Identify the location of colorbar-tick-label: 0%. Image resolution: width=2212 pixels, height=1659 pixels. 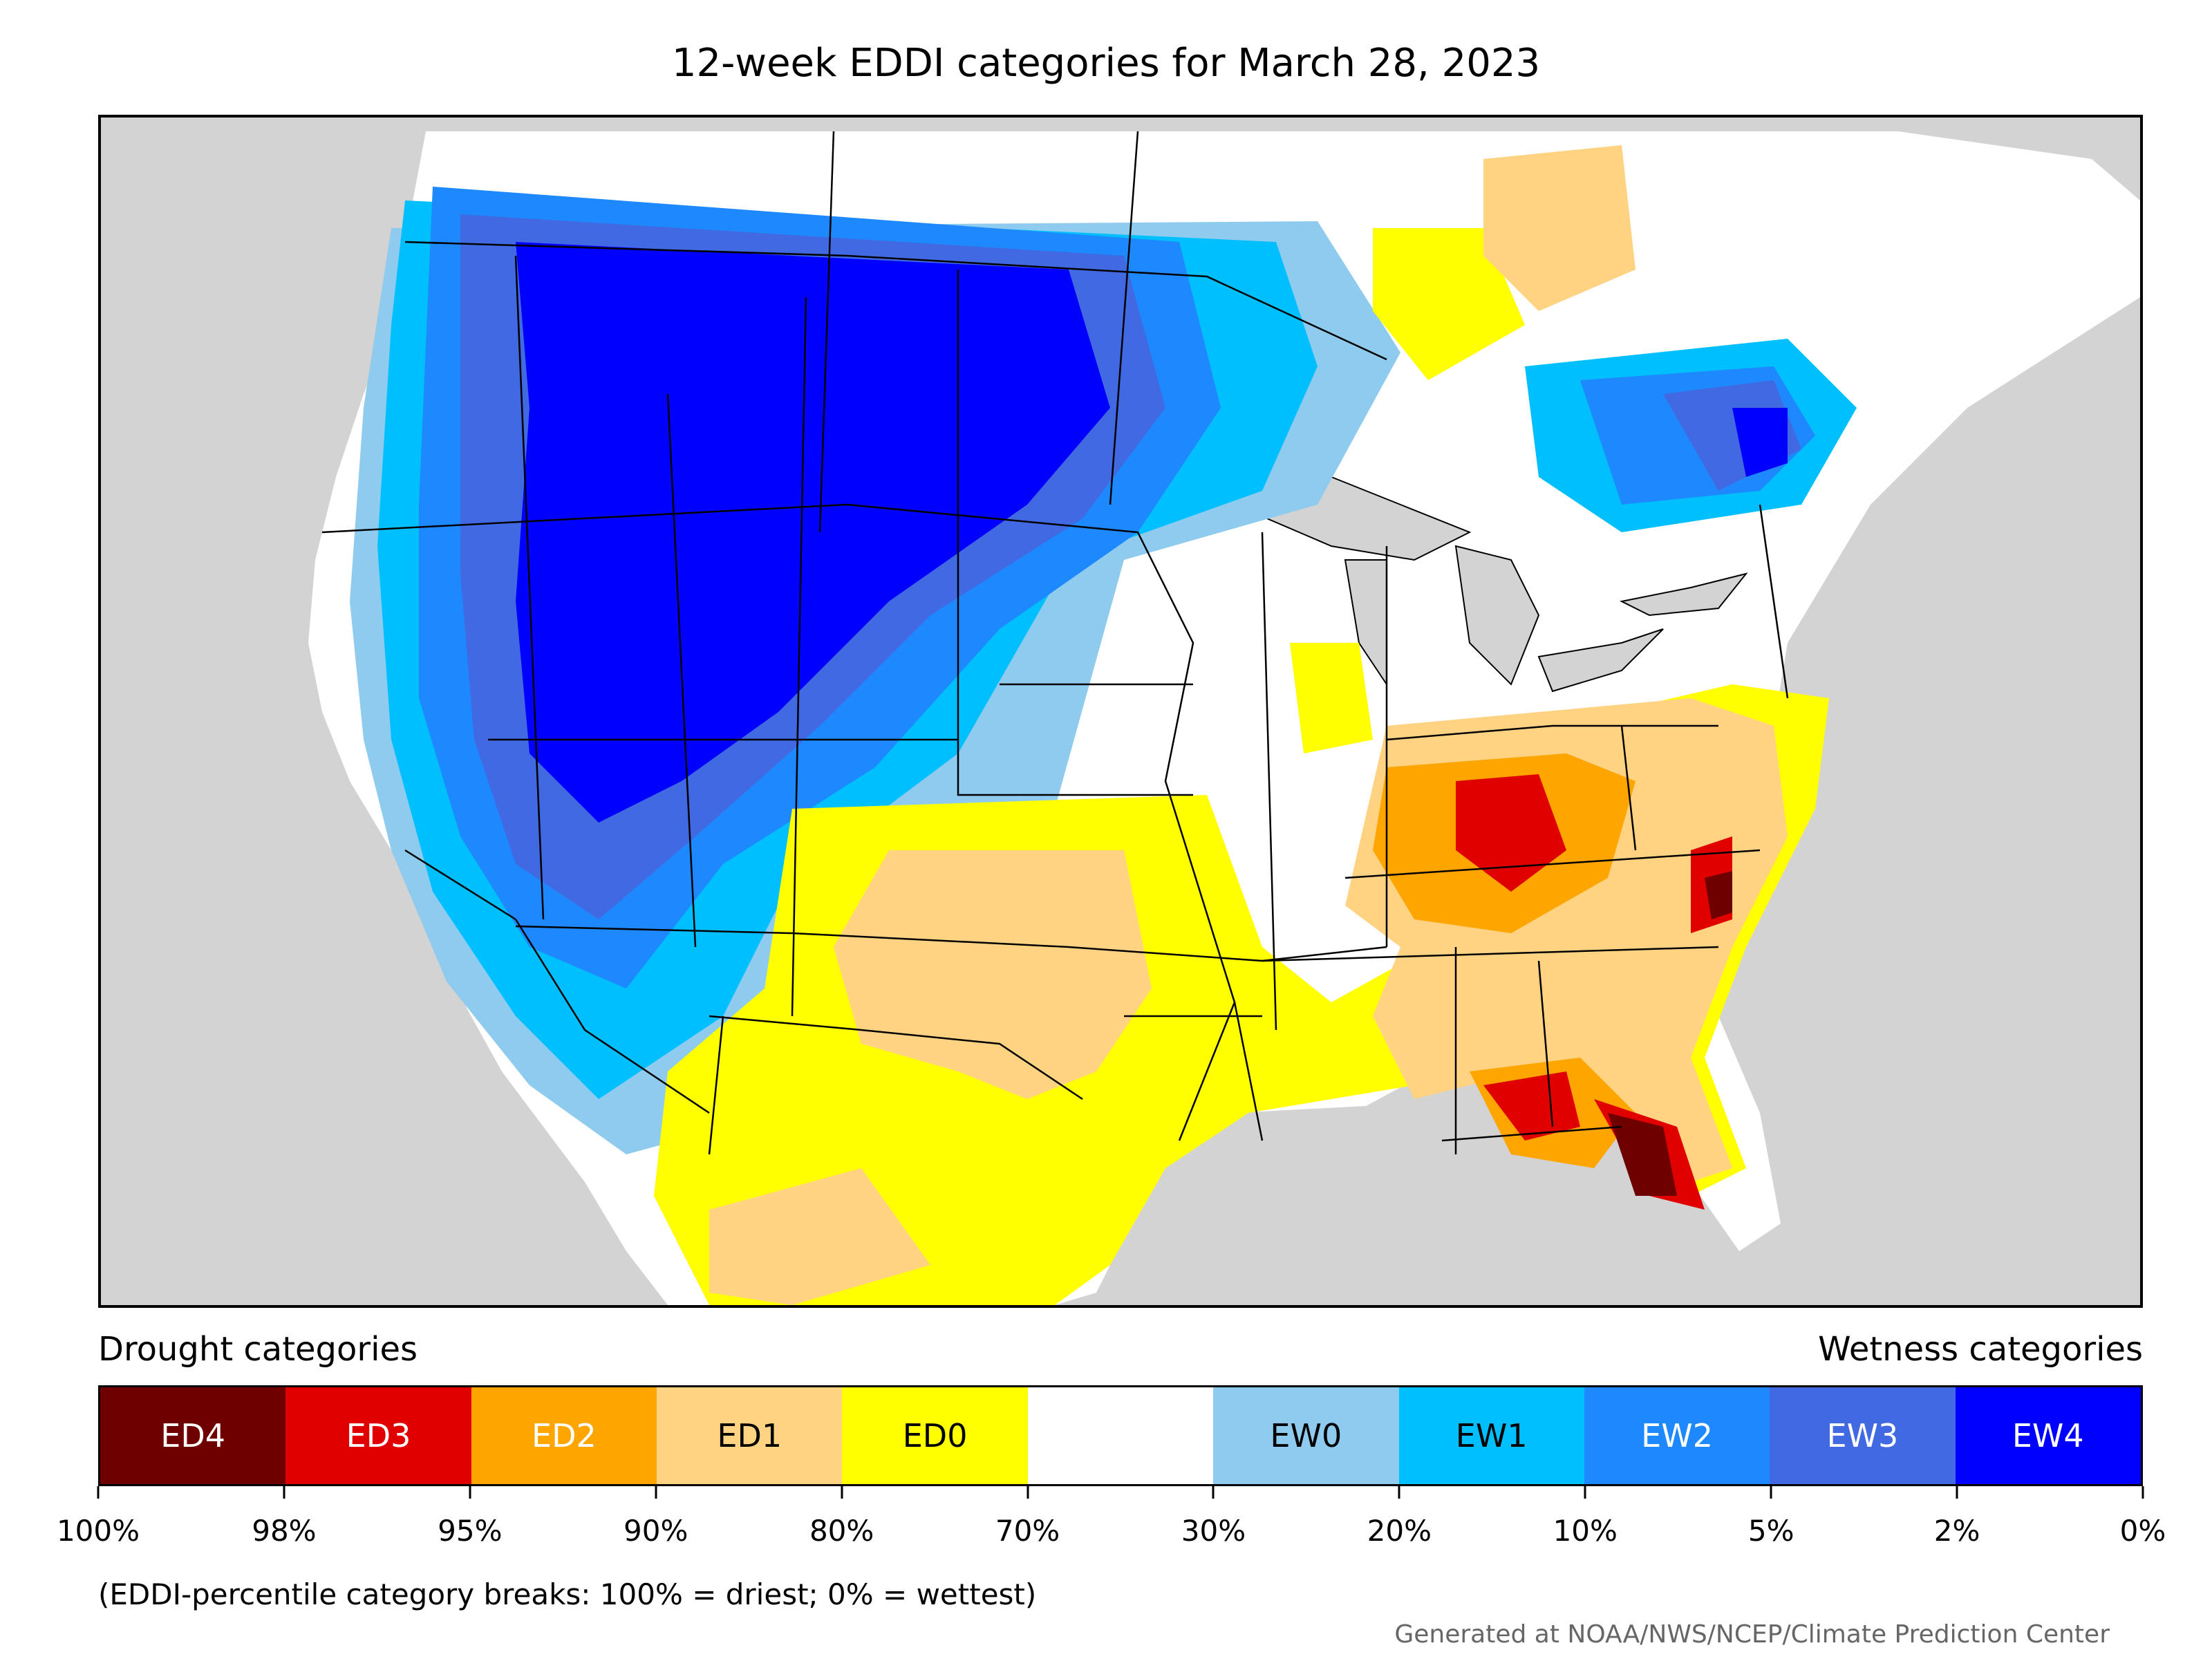
(2142, 1531).